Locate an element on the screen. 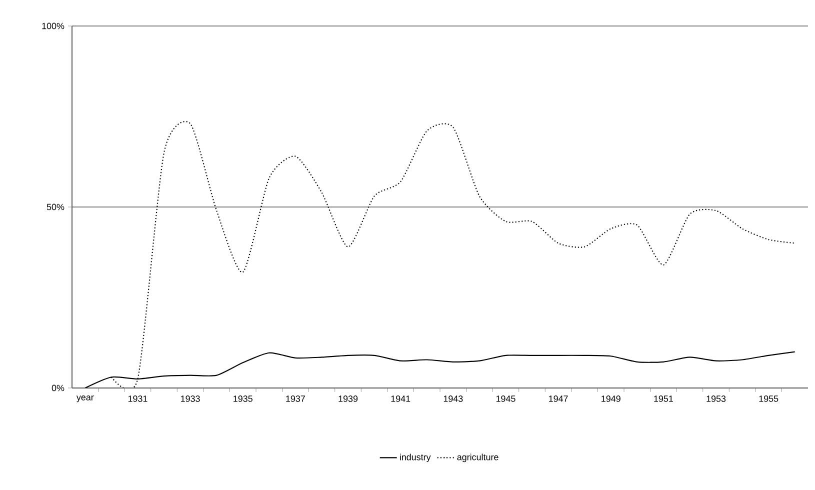 Image resolution: width=815 pixels, height=490 pixels. x-tick-label: 1943 is located at coordinates (453, 399).